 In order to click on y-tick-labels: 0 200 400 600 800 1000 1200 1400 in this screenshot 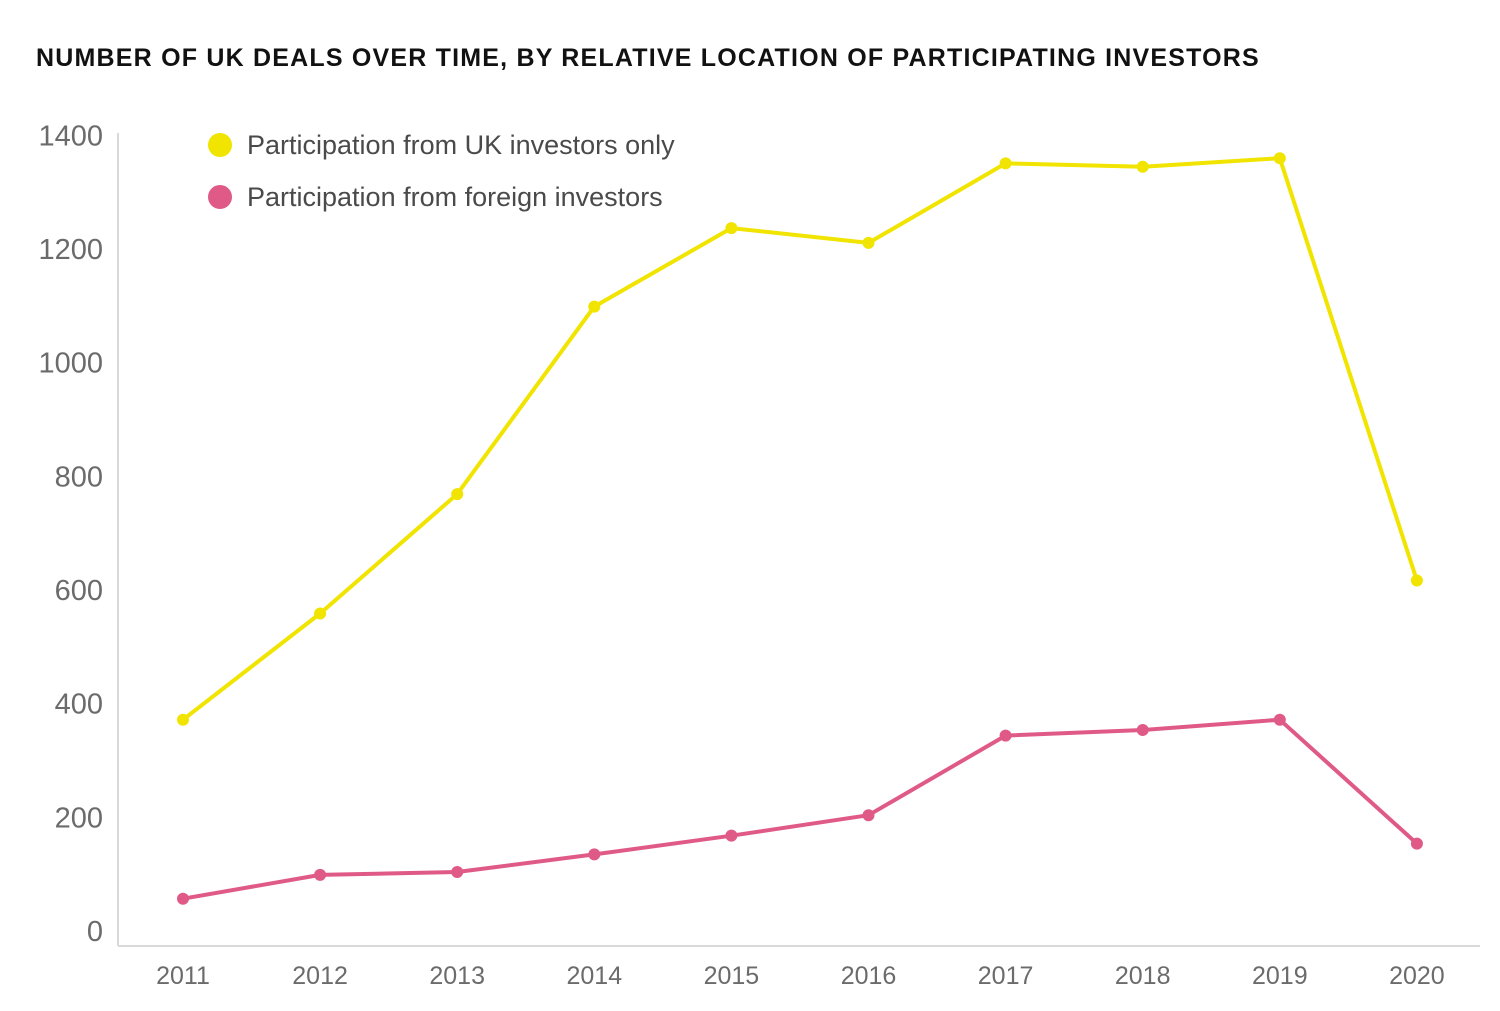, I will do `click(70, 534)`.